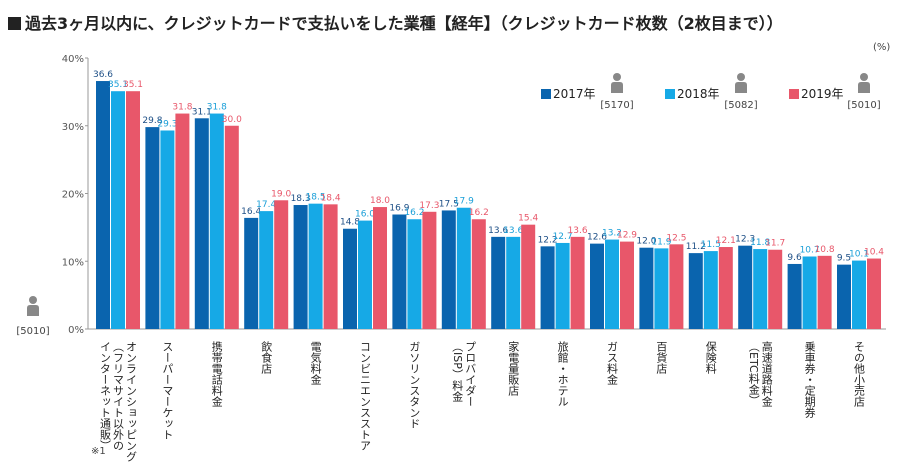  I want to click on legend-sample-size: [5010], so click(863, 105).